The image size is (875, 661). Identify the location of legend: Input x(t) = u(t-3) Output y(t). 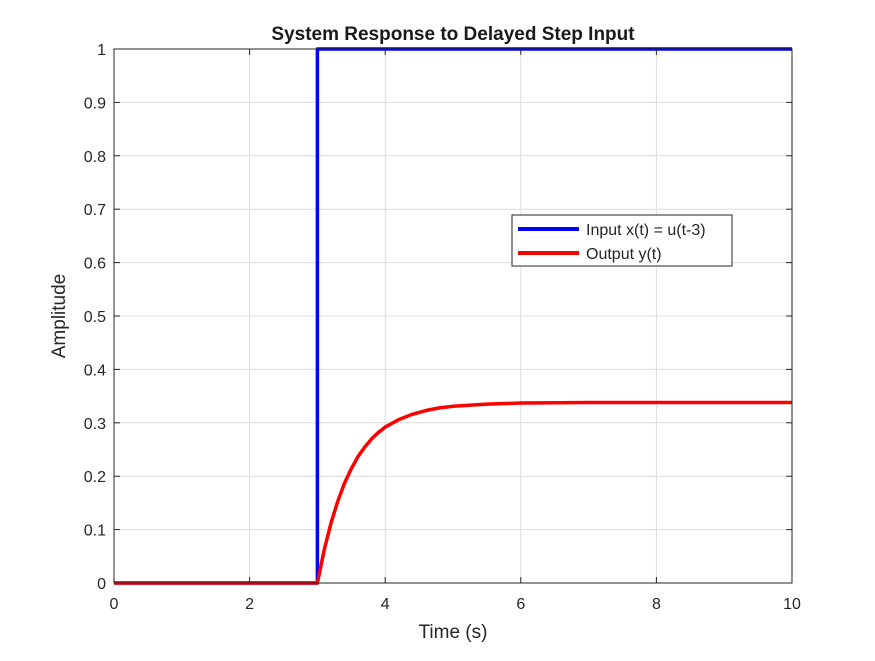
(622, 240).